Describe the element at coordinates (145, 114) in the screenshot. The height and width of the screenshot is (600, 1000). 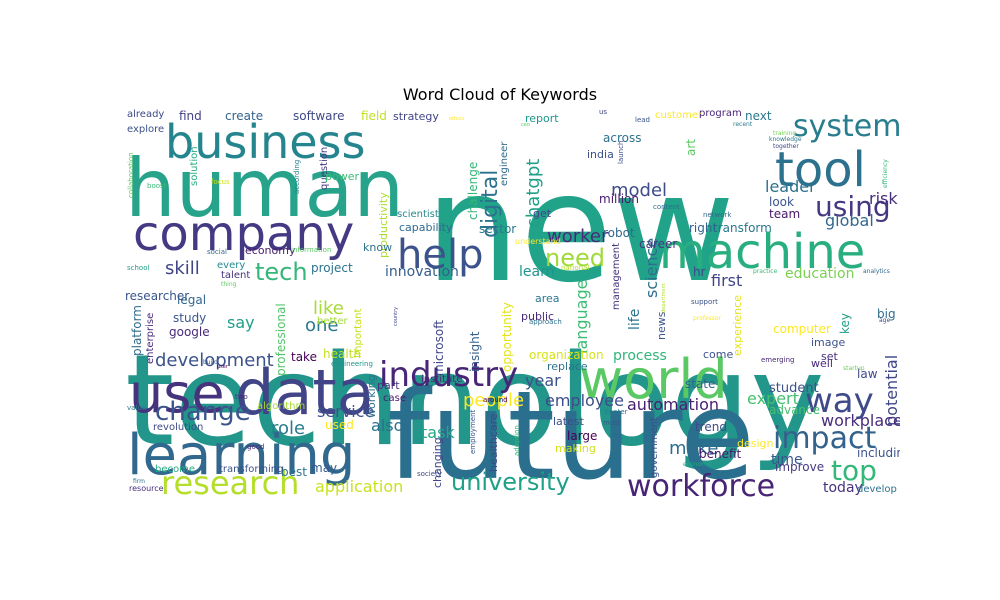
I see `word-already: already` at that location.